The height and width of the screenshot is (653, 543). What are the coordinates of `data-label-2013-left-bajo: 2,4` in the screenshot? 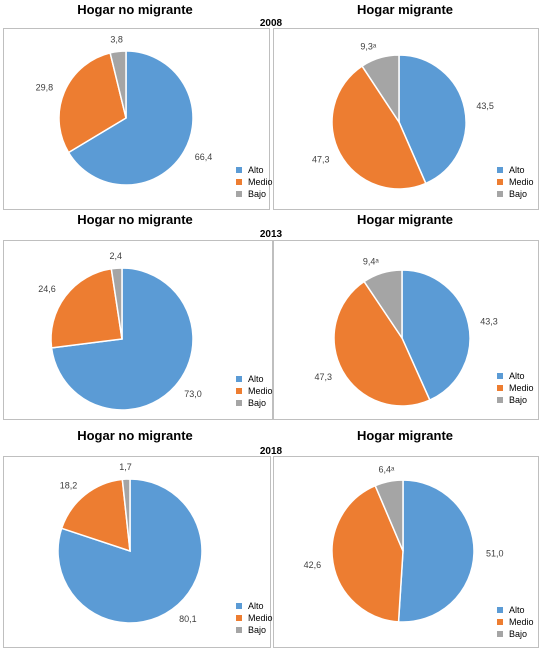 It's located at (115, 256).